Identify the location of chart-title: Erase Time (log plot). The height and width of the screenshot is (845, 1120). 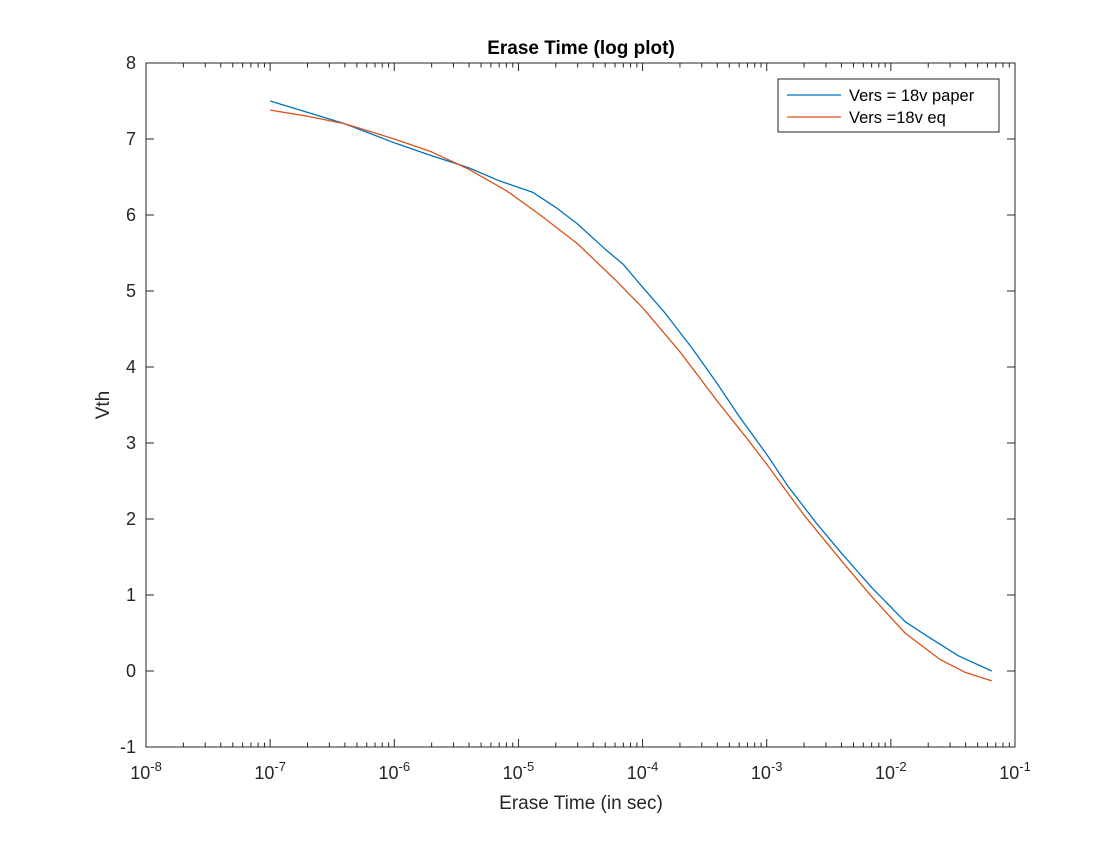
(581, 48).